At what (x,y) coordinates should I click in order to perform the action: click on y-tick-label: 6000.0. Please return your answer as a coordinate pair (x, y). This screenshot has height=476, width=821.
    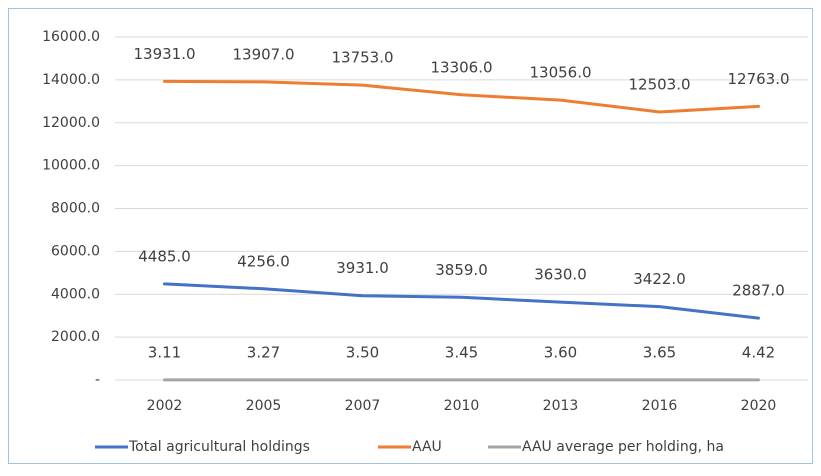
    Looking at the image, I should click on (75, 251).